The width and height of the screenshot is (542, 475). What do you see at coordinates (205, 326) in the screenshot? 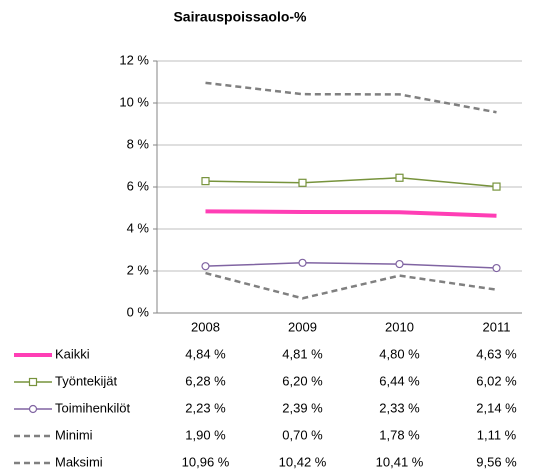
I see `x-tick-label: 2008` at bounding box center [205, 326].